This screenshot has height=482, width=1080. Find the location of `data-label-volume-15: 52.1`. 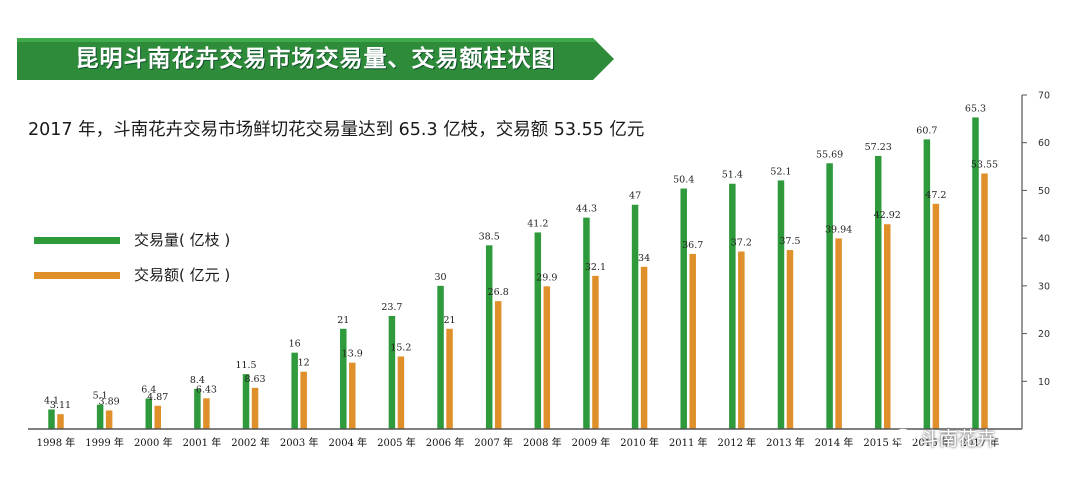

data-label-volume-15: 52.1 is located at coordinates (780, 171).